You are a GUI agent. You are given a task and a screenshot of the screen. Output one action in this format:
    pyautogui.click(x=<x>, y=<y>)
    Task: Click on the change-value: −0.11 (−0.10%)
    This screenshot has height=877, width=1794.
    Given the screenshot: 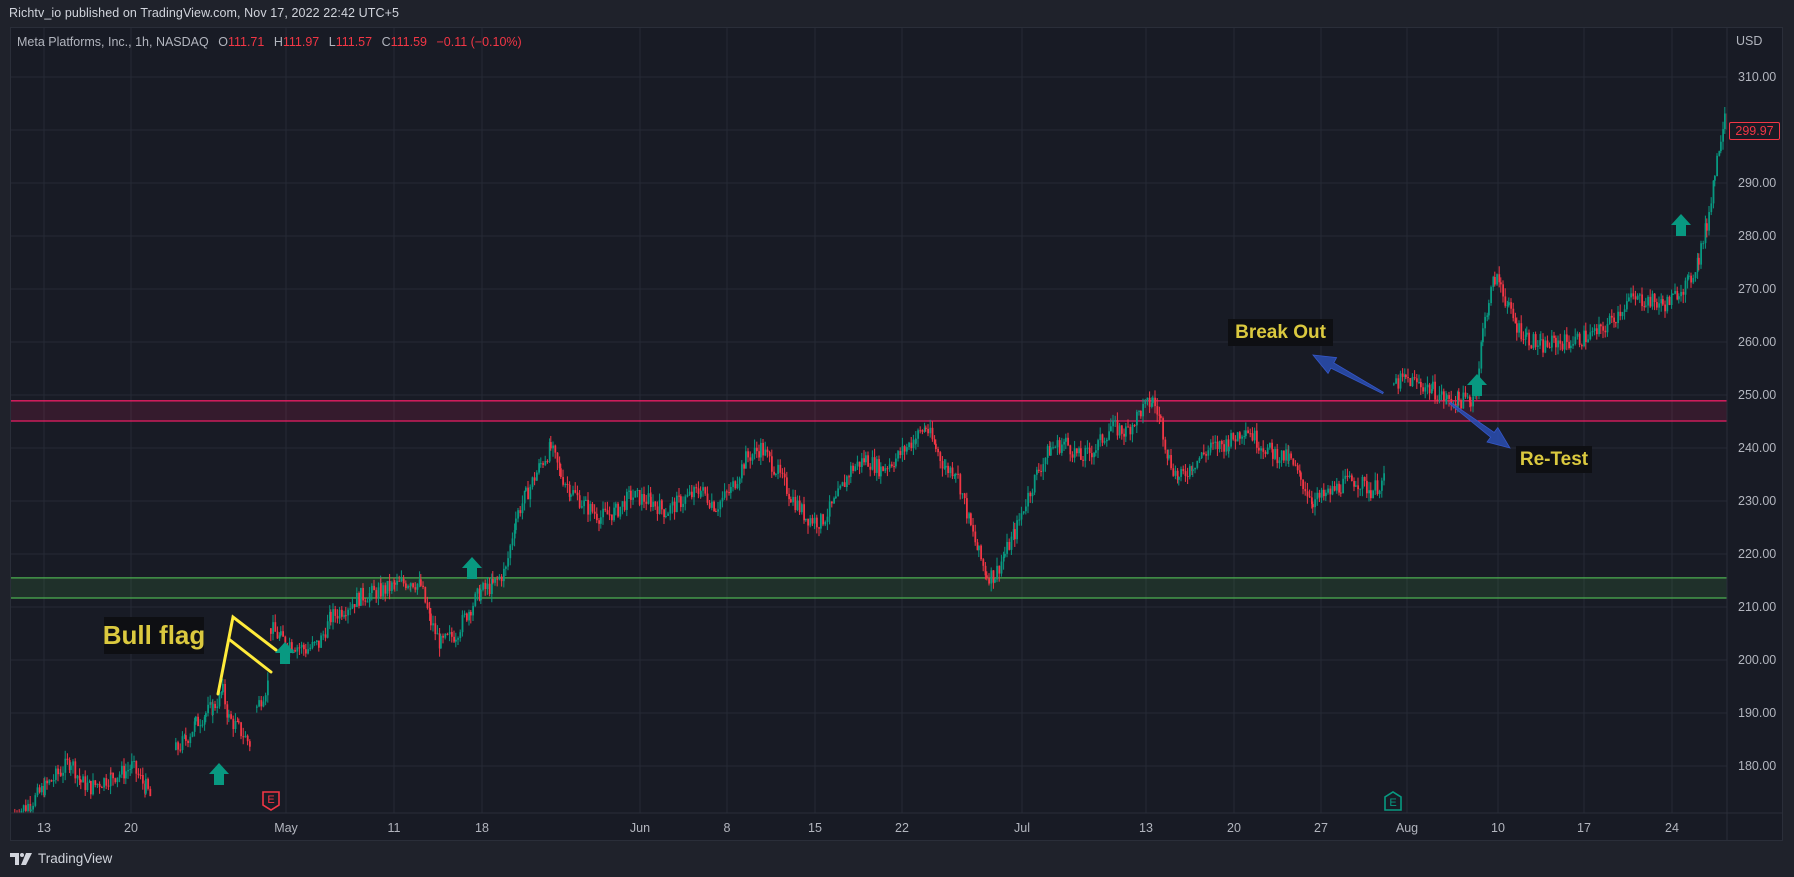 What is the action you would take?
    pyautogui.click(x=479, y=42)
    